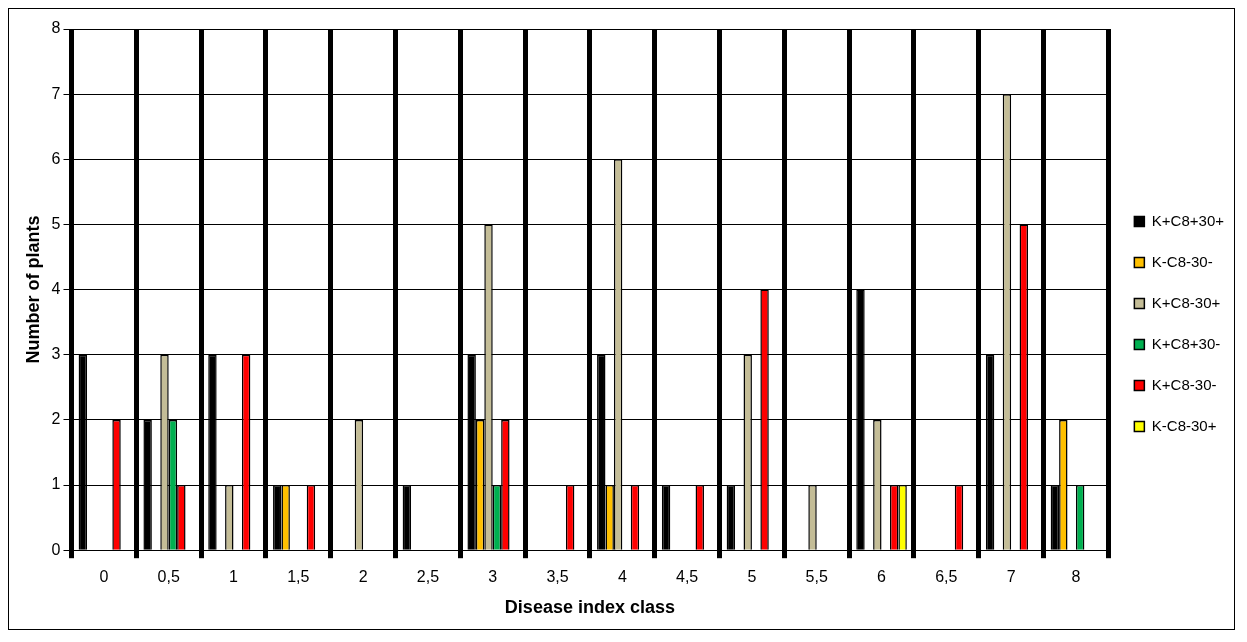 The image size is (1247, 642). What do you see at coordinates (56, 158) in the screenshot?
I see `y-tick-label: 6` at bounding box center [56, 158].